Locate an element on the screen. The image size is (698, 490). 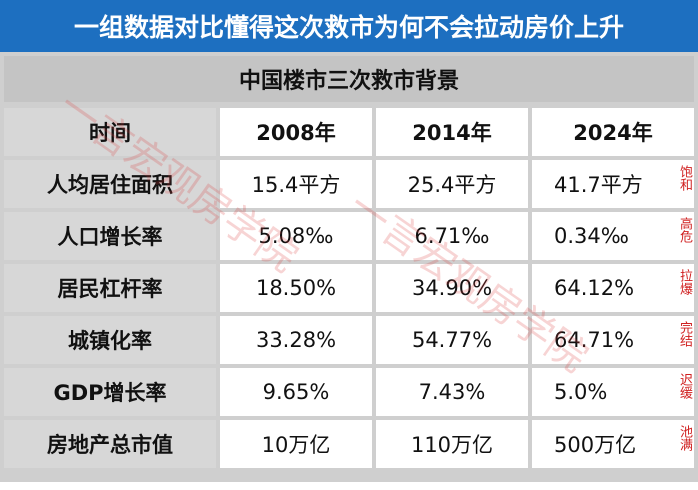
value-cell: 500万亿 池满 is located at coordinates (613, 444).